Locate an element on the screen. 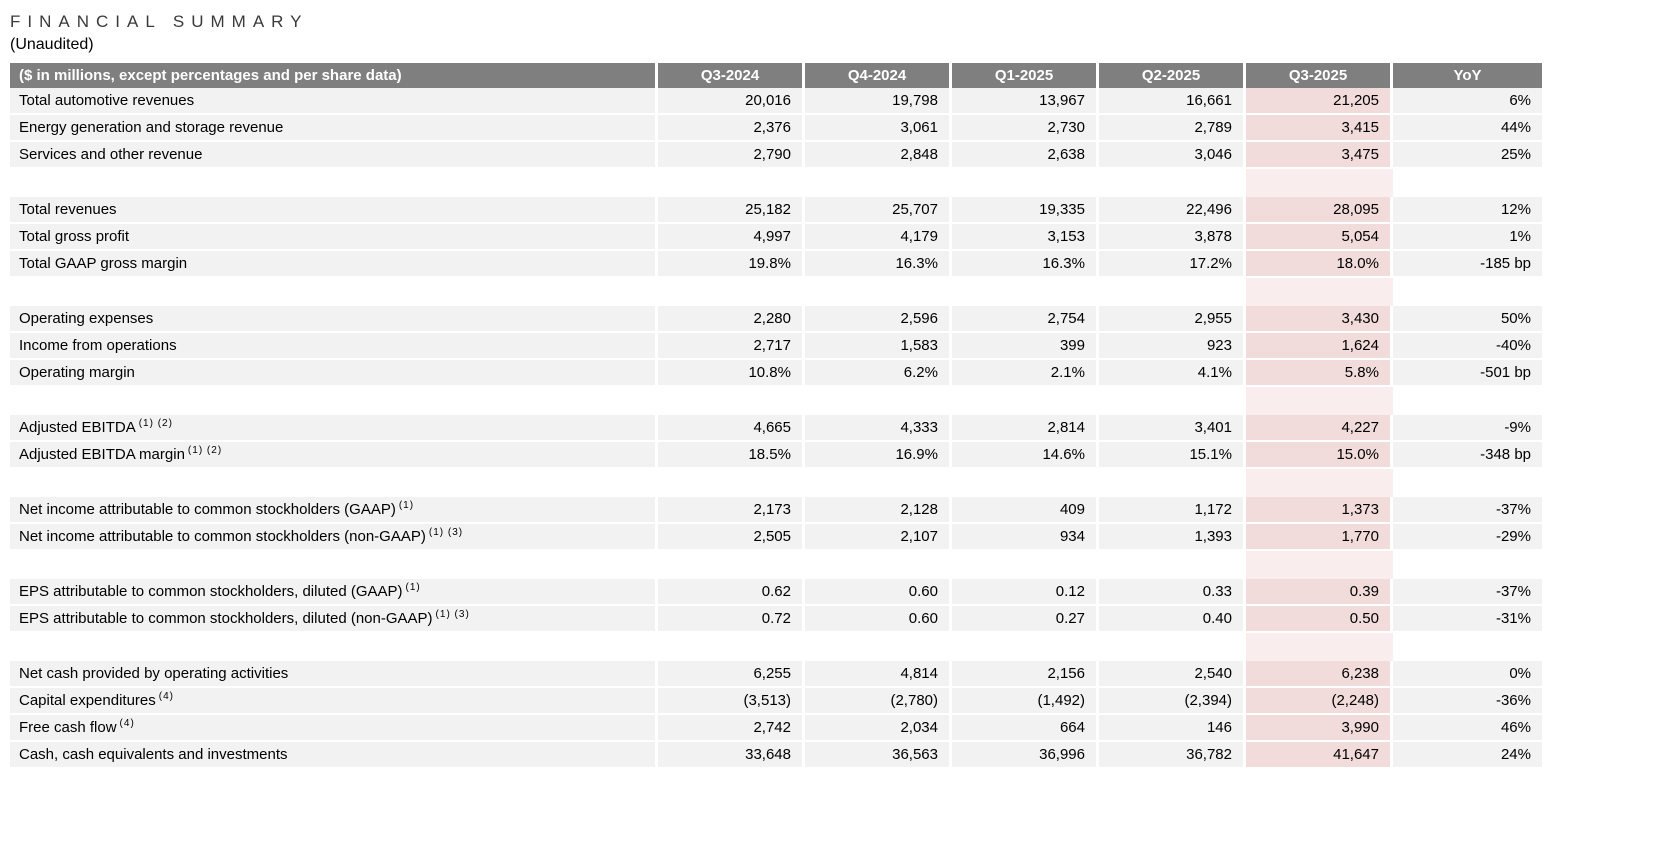  value-cell: 2,742 is located at coordinates (731, 728).